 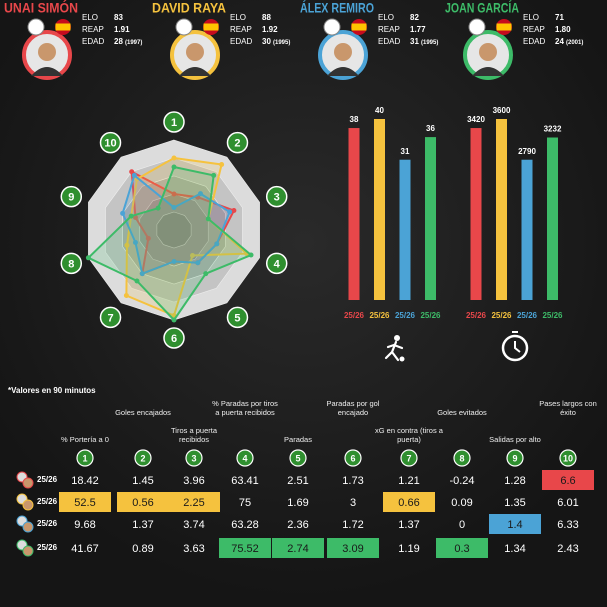 What do you see at coordinates (245, 503) in the screenshot?
I see `cell-value: 75` at bounding box center [245, 503].